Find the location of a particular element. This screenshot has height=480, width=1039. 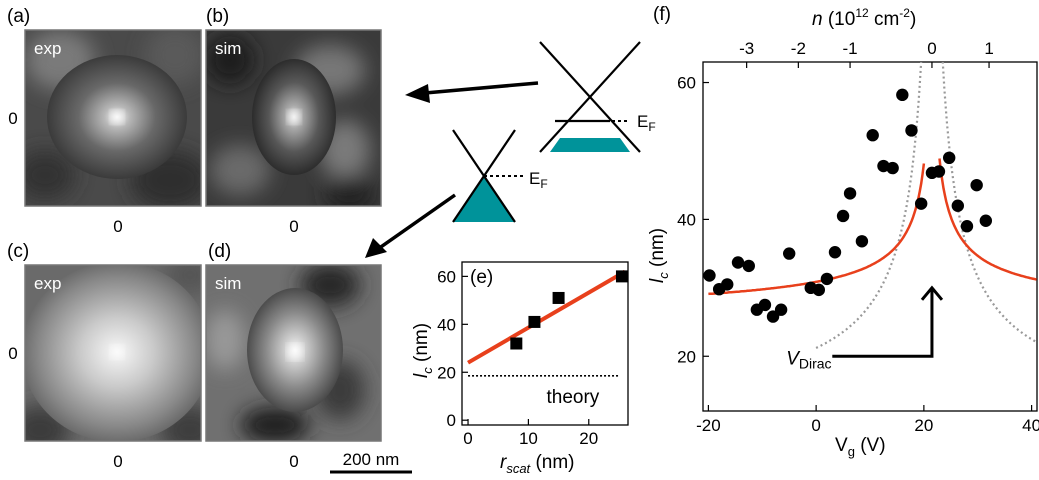

panel-b: (b) sim 0 is located at coordinates (293, 121).